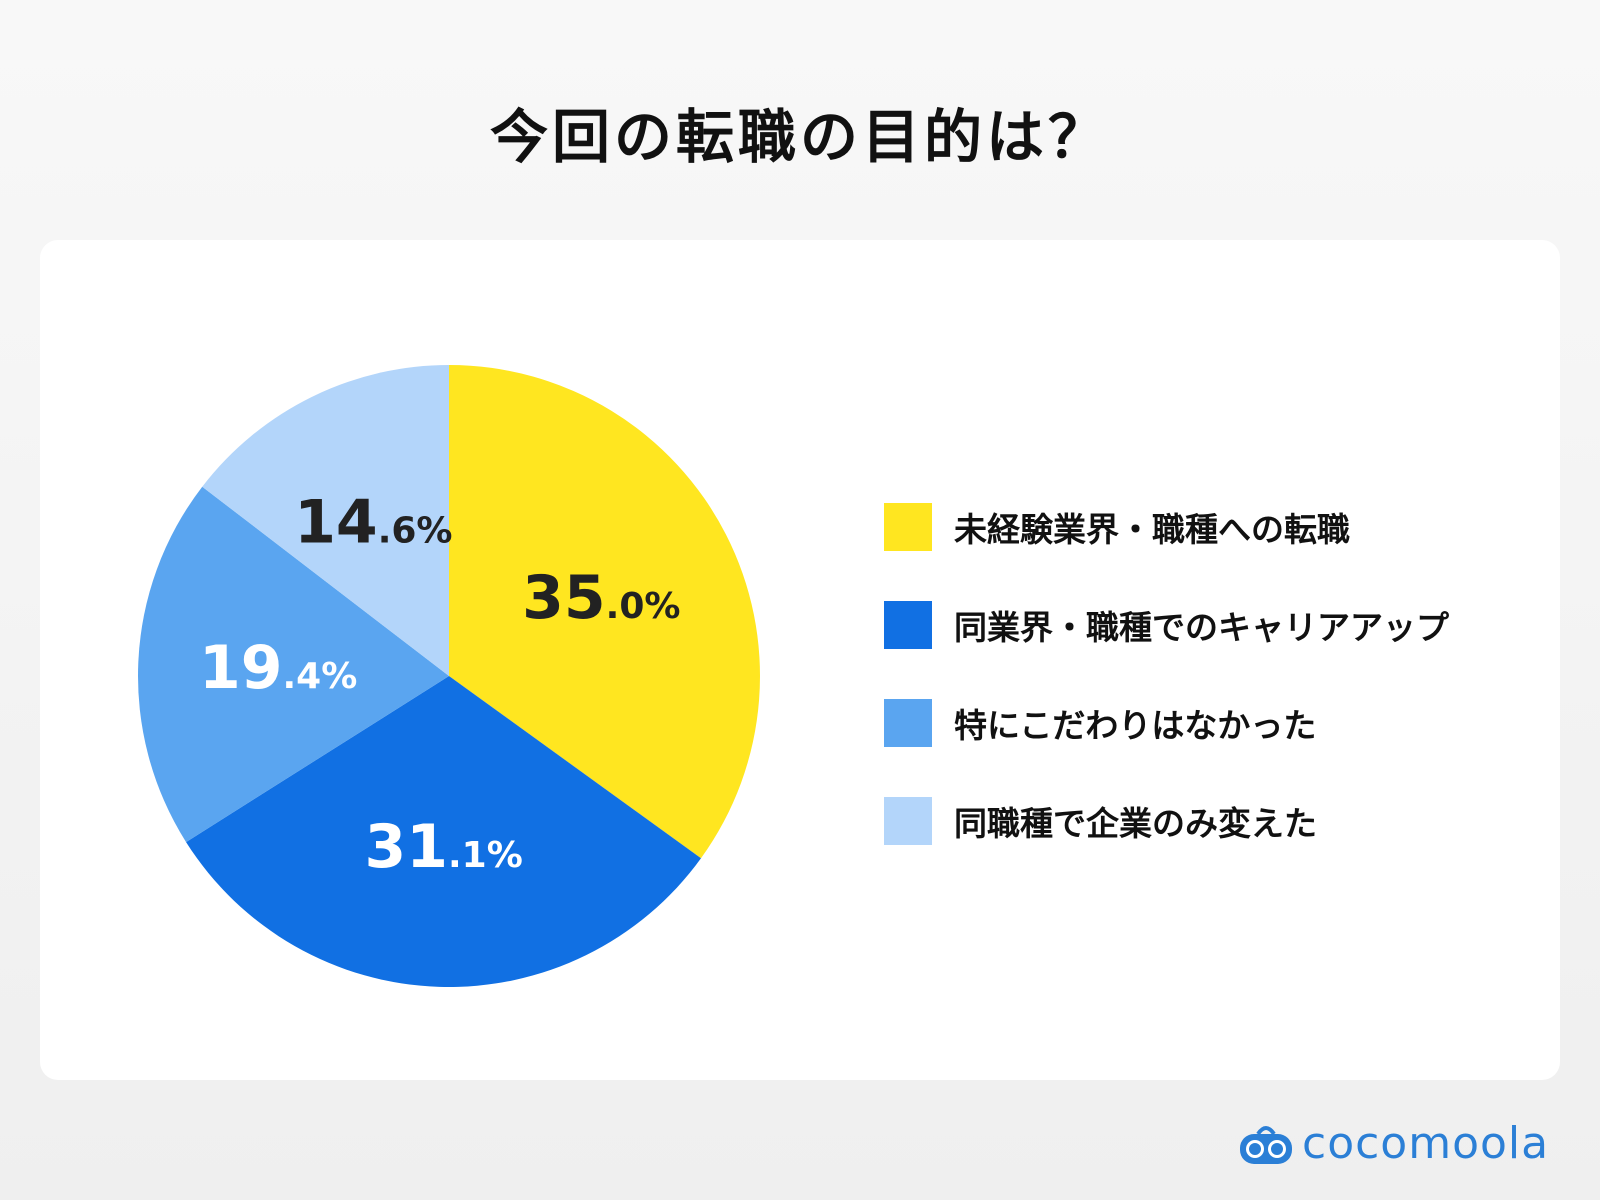 The image size is (1600, 1200). I want to click on legend-item: 特にこだわりはなかった, so click(1166, 723).